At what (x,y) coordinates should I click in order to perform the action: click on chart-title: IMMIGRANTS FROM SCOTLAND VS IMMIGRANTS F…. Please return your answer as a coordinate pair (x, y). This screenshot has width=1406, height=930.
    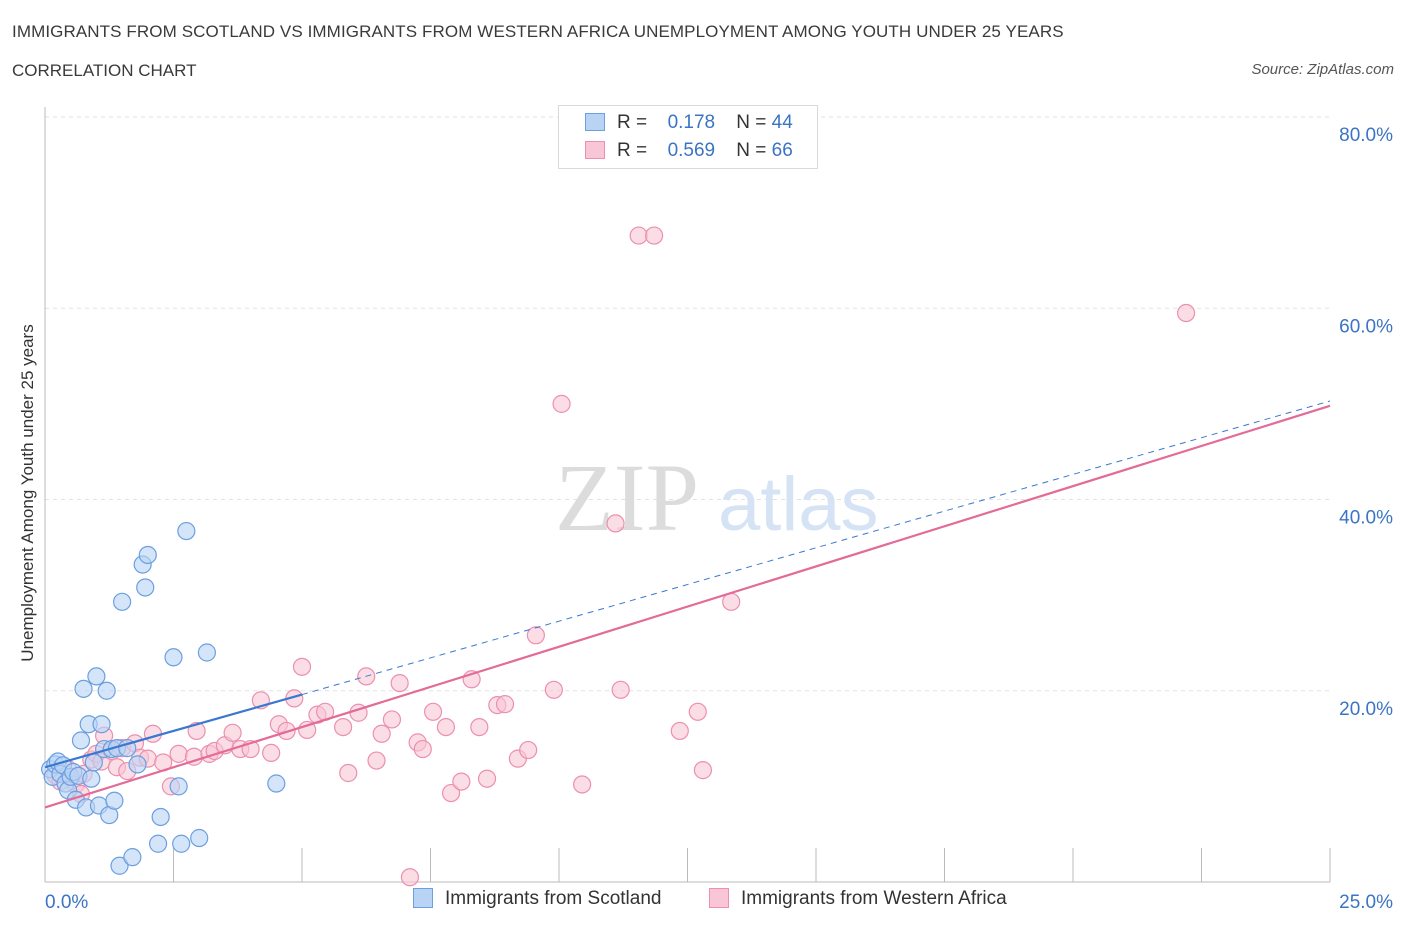
    Looking at the image, I should click on (538, 31).